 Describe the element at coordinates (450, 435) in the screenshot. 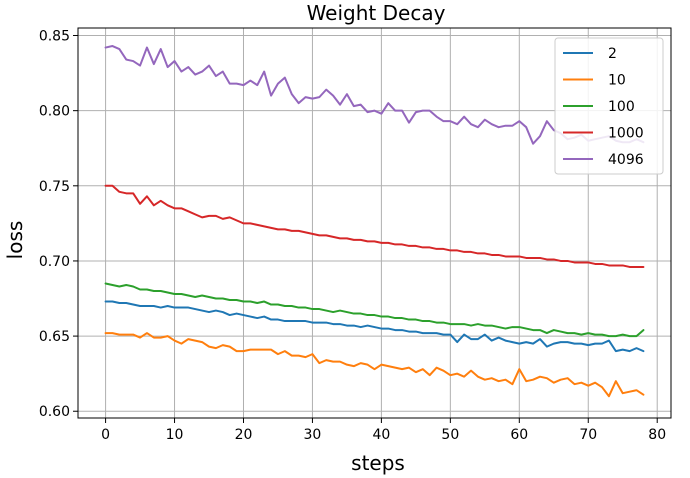

I see `x-tick-label: 50` at that location.